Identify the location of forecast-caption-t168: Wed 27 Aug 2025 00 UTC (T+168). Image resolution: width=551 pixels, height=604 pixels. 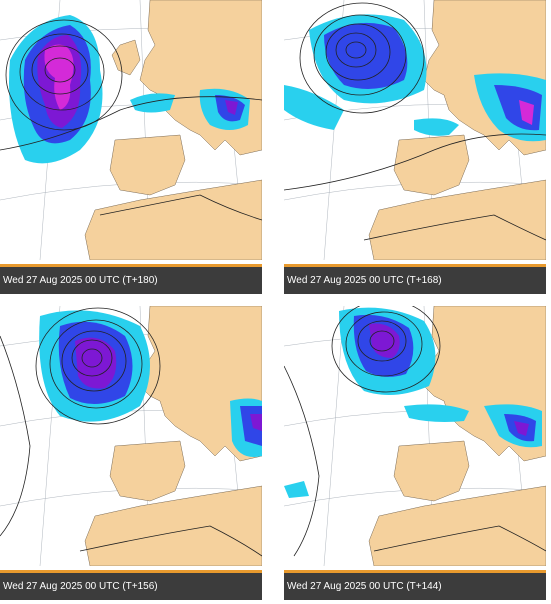
(415, 279).